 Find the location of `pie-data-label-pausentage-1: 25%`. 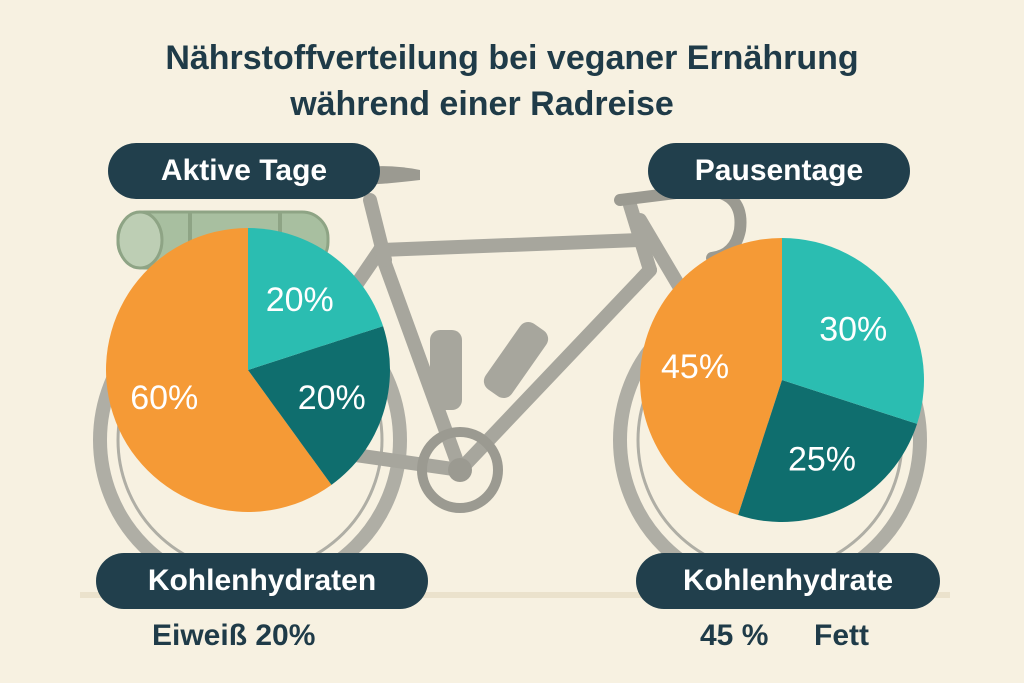

pie-data-label-pausentage-1: 25% is located at coordinates (822, 459).